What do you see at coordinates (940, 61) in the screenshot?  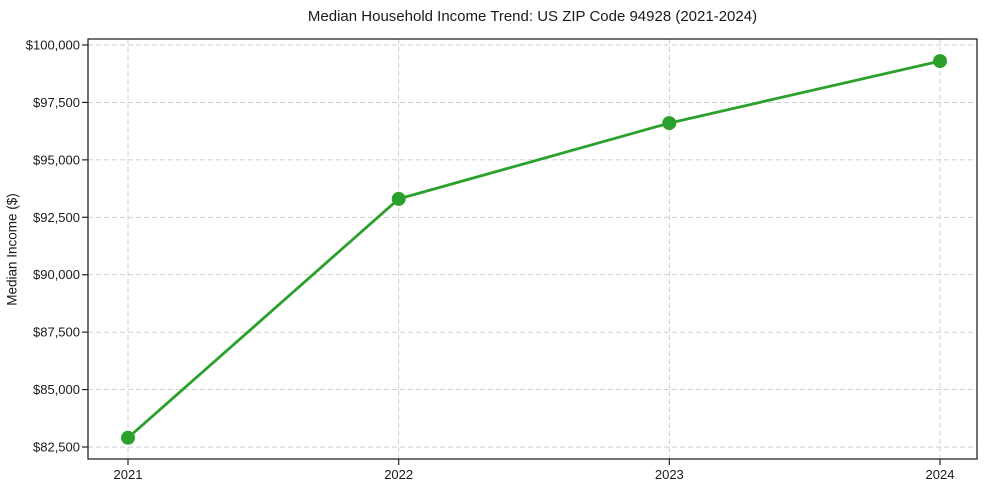 I see `data-point-2024` at bounding box center [940, 61].